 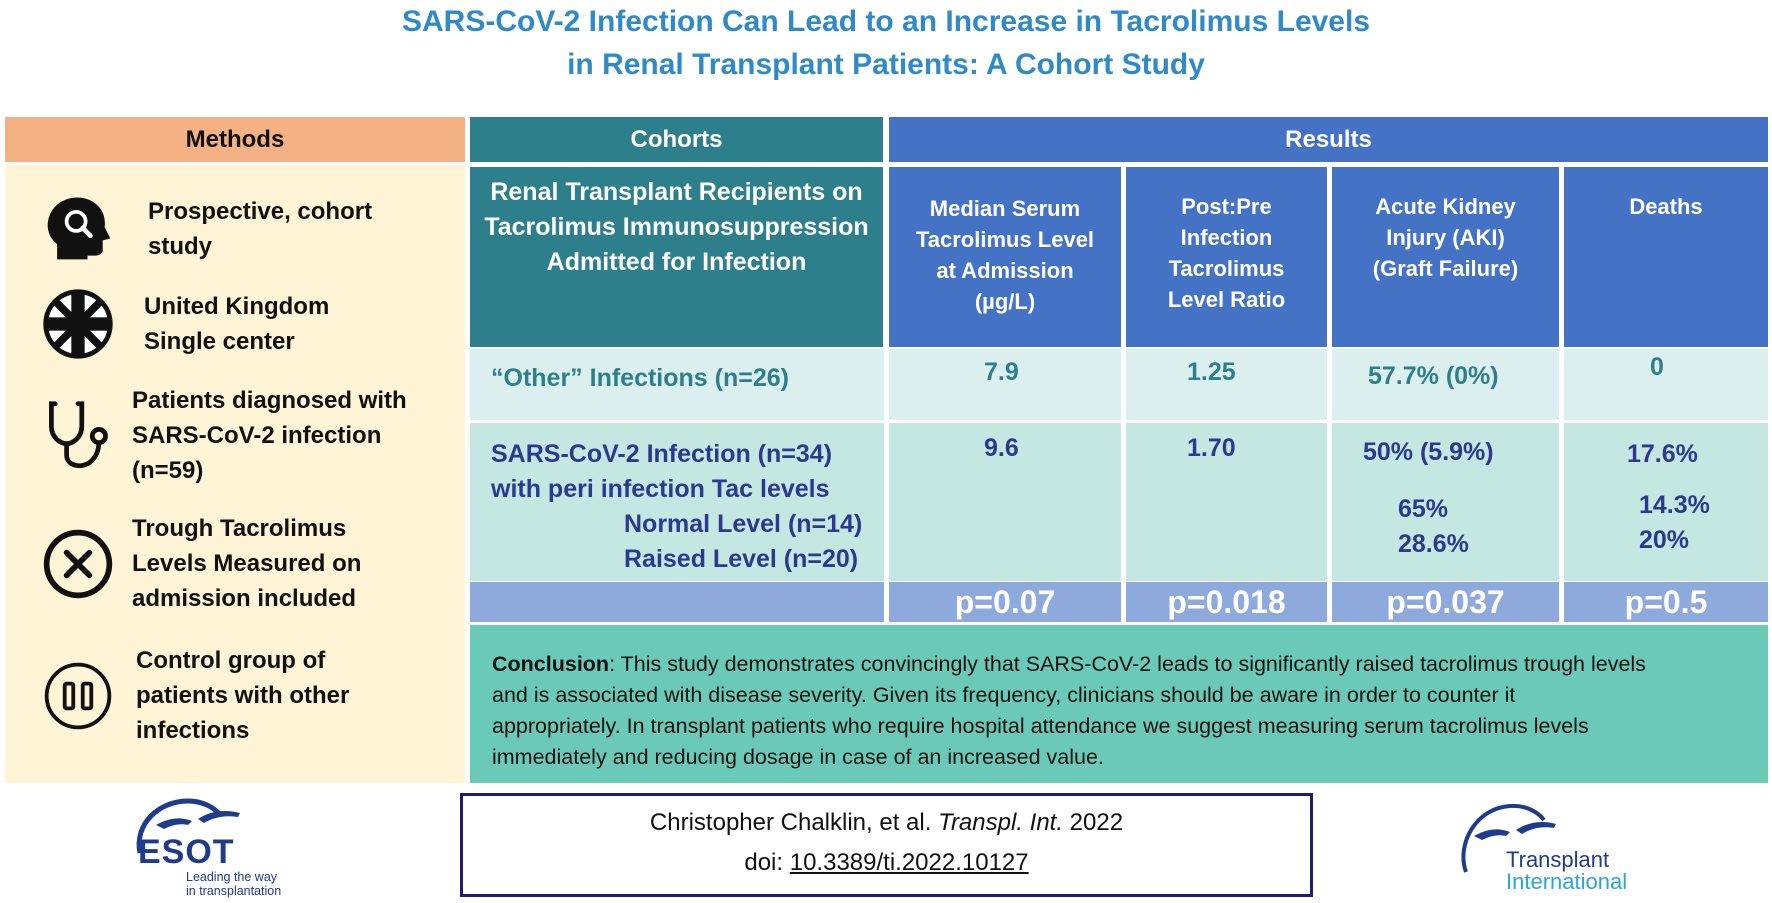 I want to click on stethoscope-icon, so click(x=78, y=434).